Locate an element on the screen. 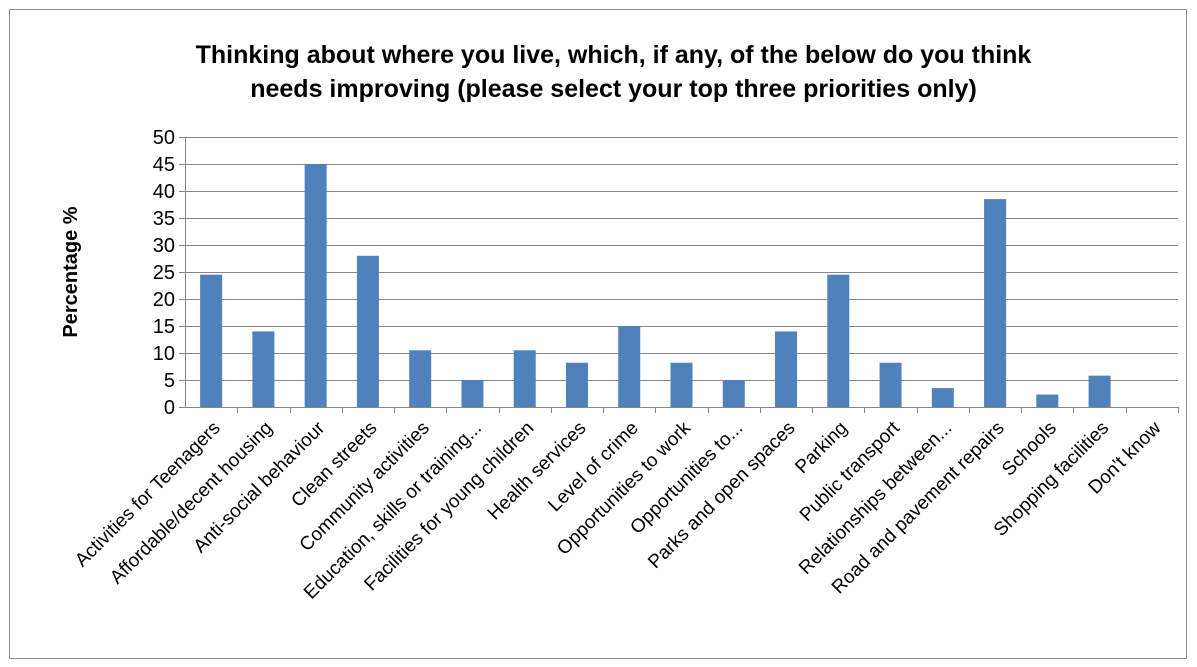 The height and width of the screenshot is (667, 1197). y-tick-label: 5 is located at coordinates (169, 381).